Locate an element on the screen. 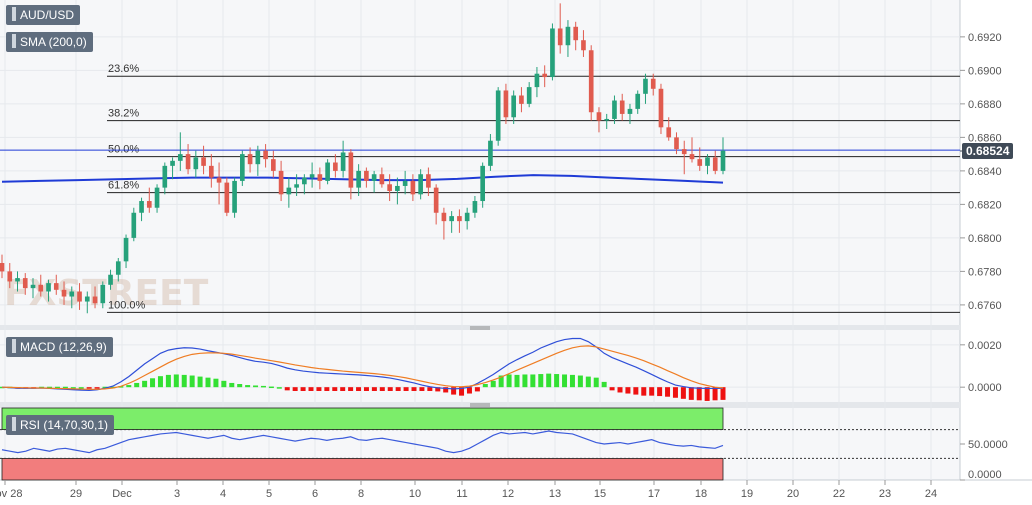 The height and width of the screenshot is (505, 1032). x-tick-label: Dec is located at coordinates (122, 494).